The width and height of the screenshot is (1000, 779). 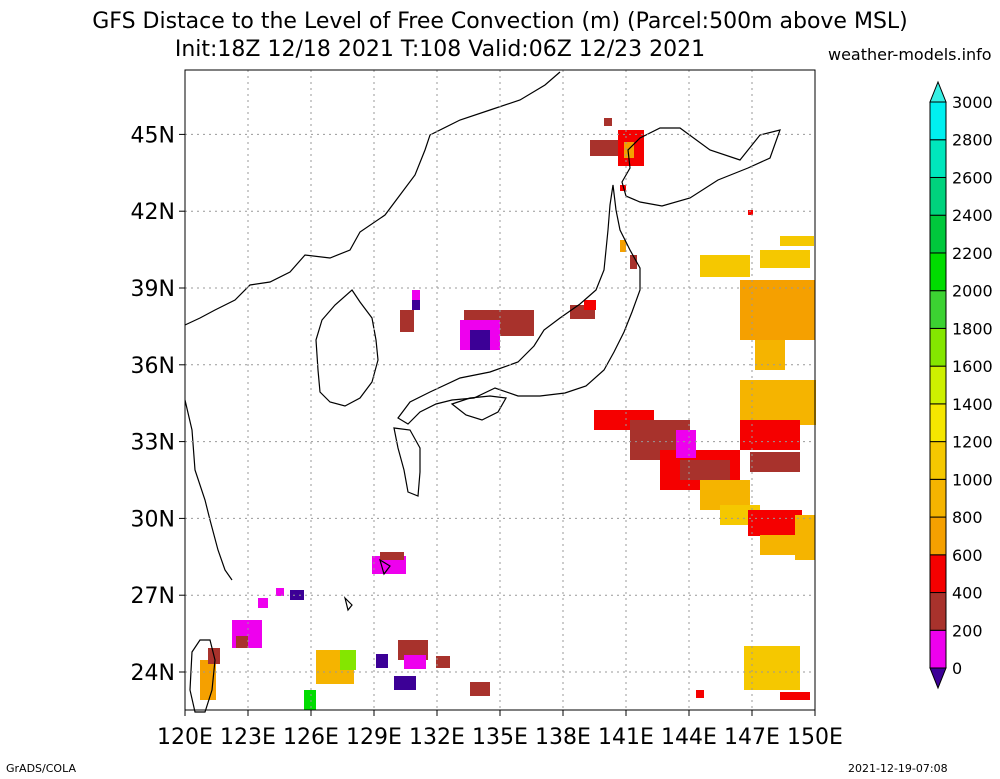 I want to click on lat-label: 33N, so click(x=153, y=443).